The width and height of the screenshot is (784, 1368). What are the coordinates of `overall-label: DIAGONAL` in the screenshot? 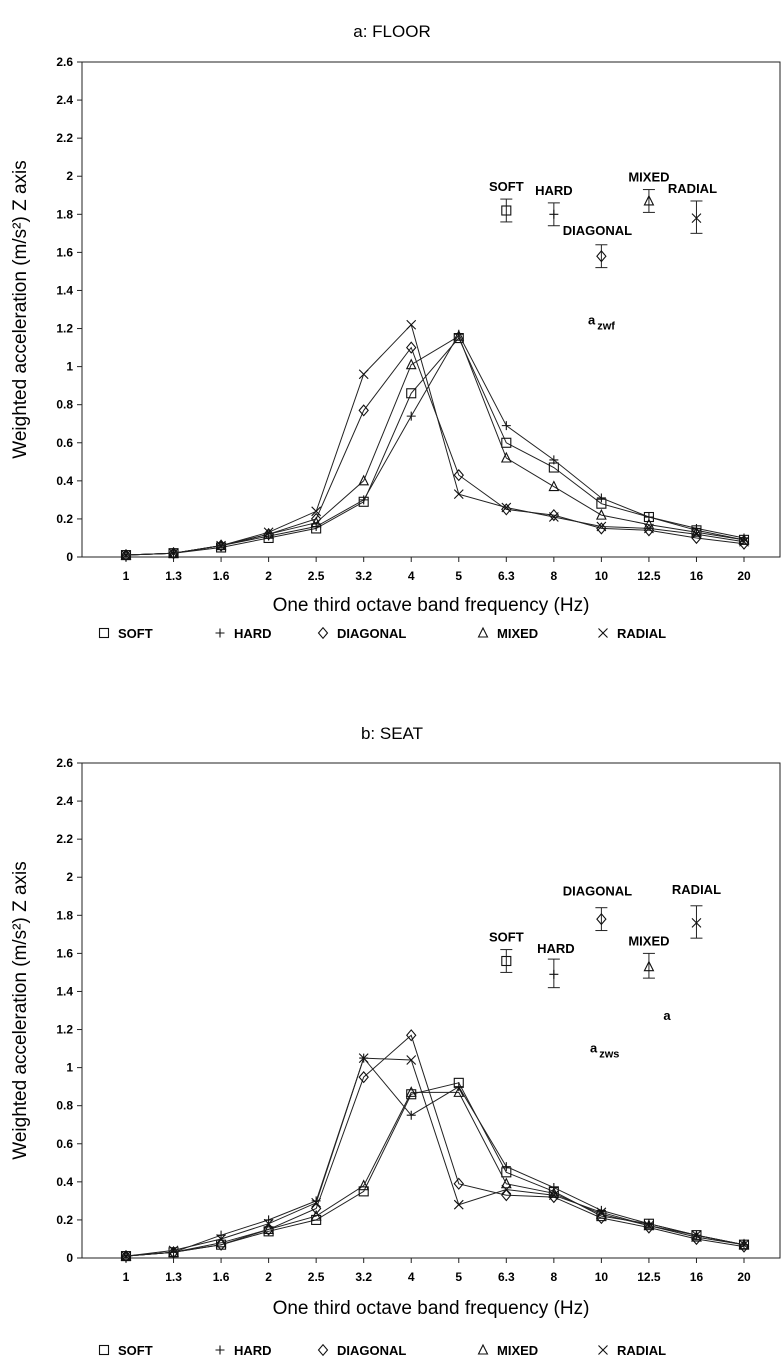 It's located at (597, 891).